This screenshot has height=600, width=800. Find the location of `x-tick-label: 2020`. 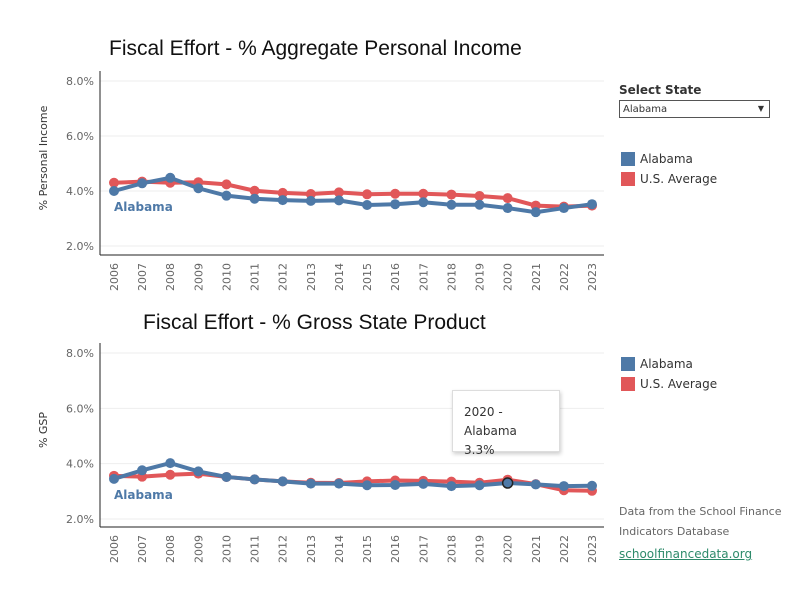

x-tick-label: 2020 is located at coordinates (508, 549).